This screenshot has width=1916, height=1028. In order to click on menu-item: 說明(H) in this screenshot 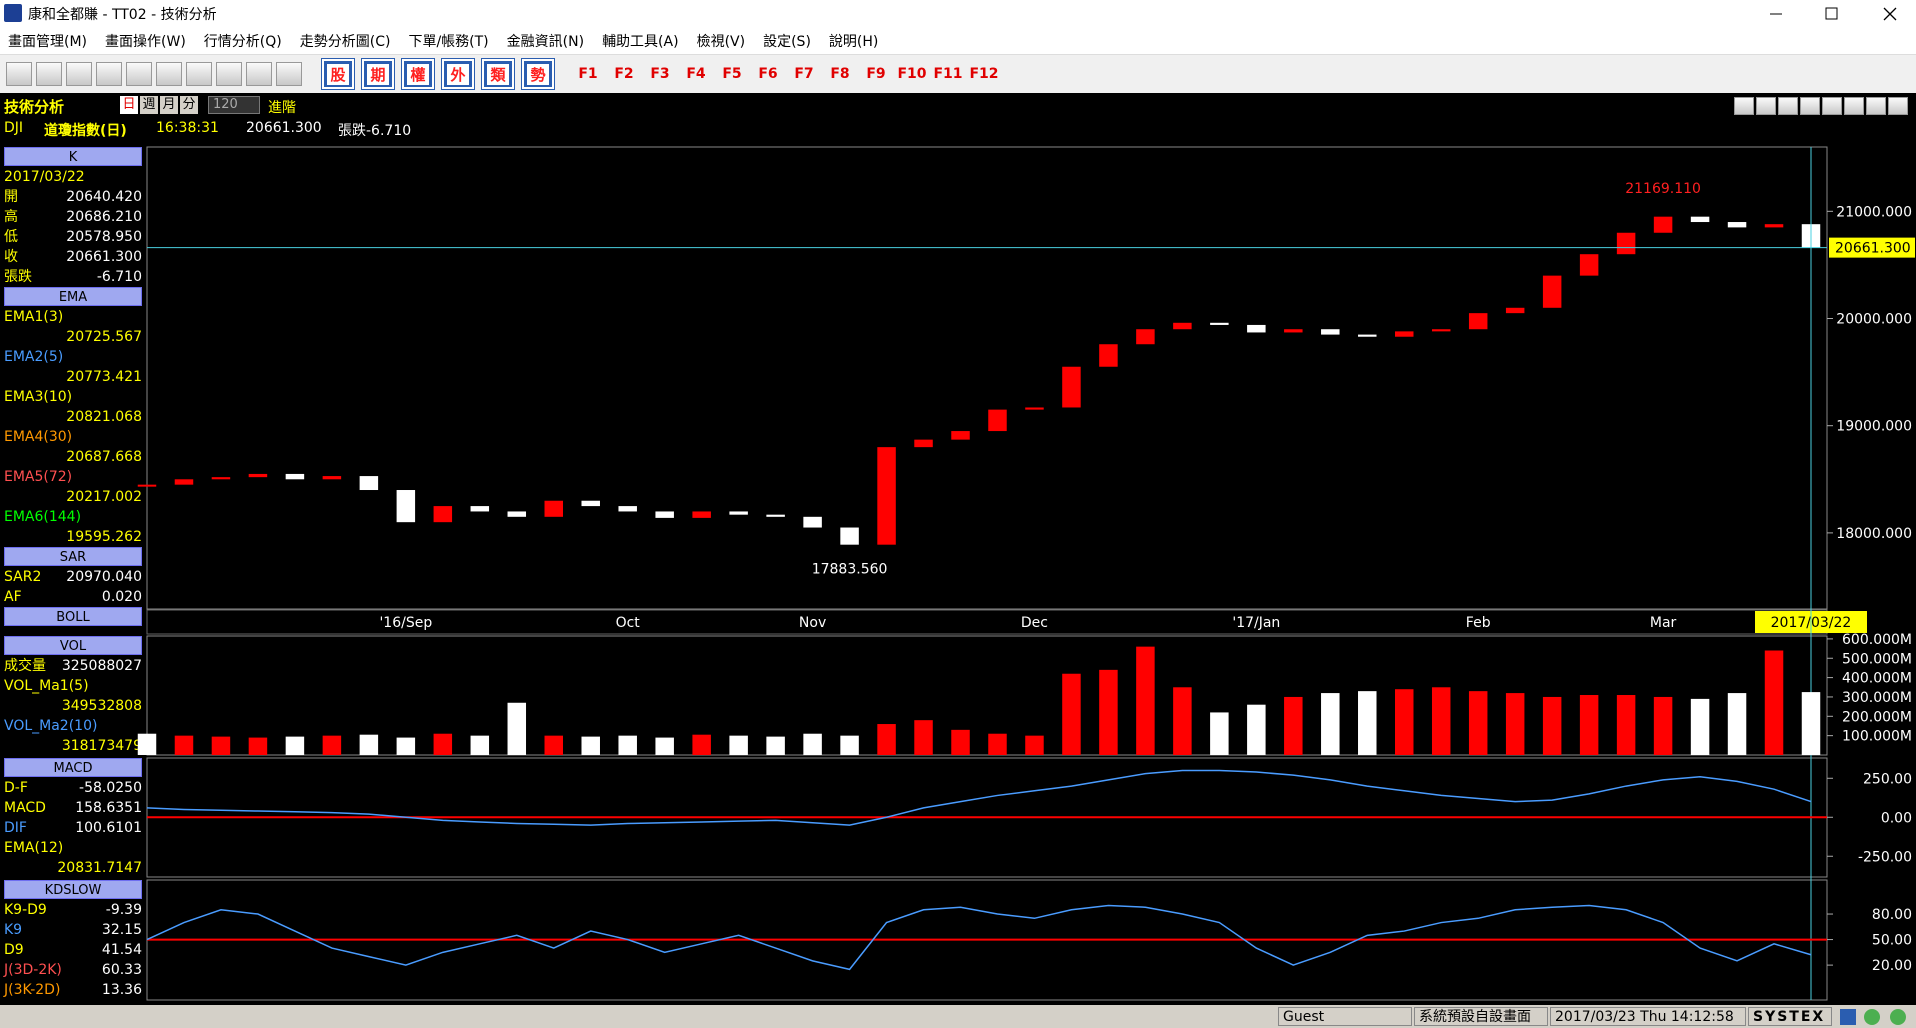, I will do `click(853, 41)`.